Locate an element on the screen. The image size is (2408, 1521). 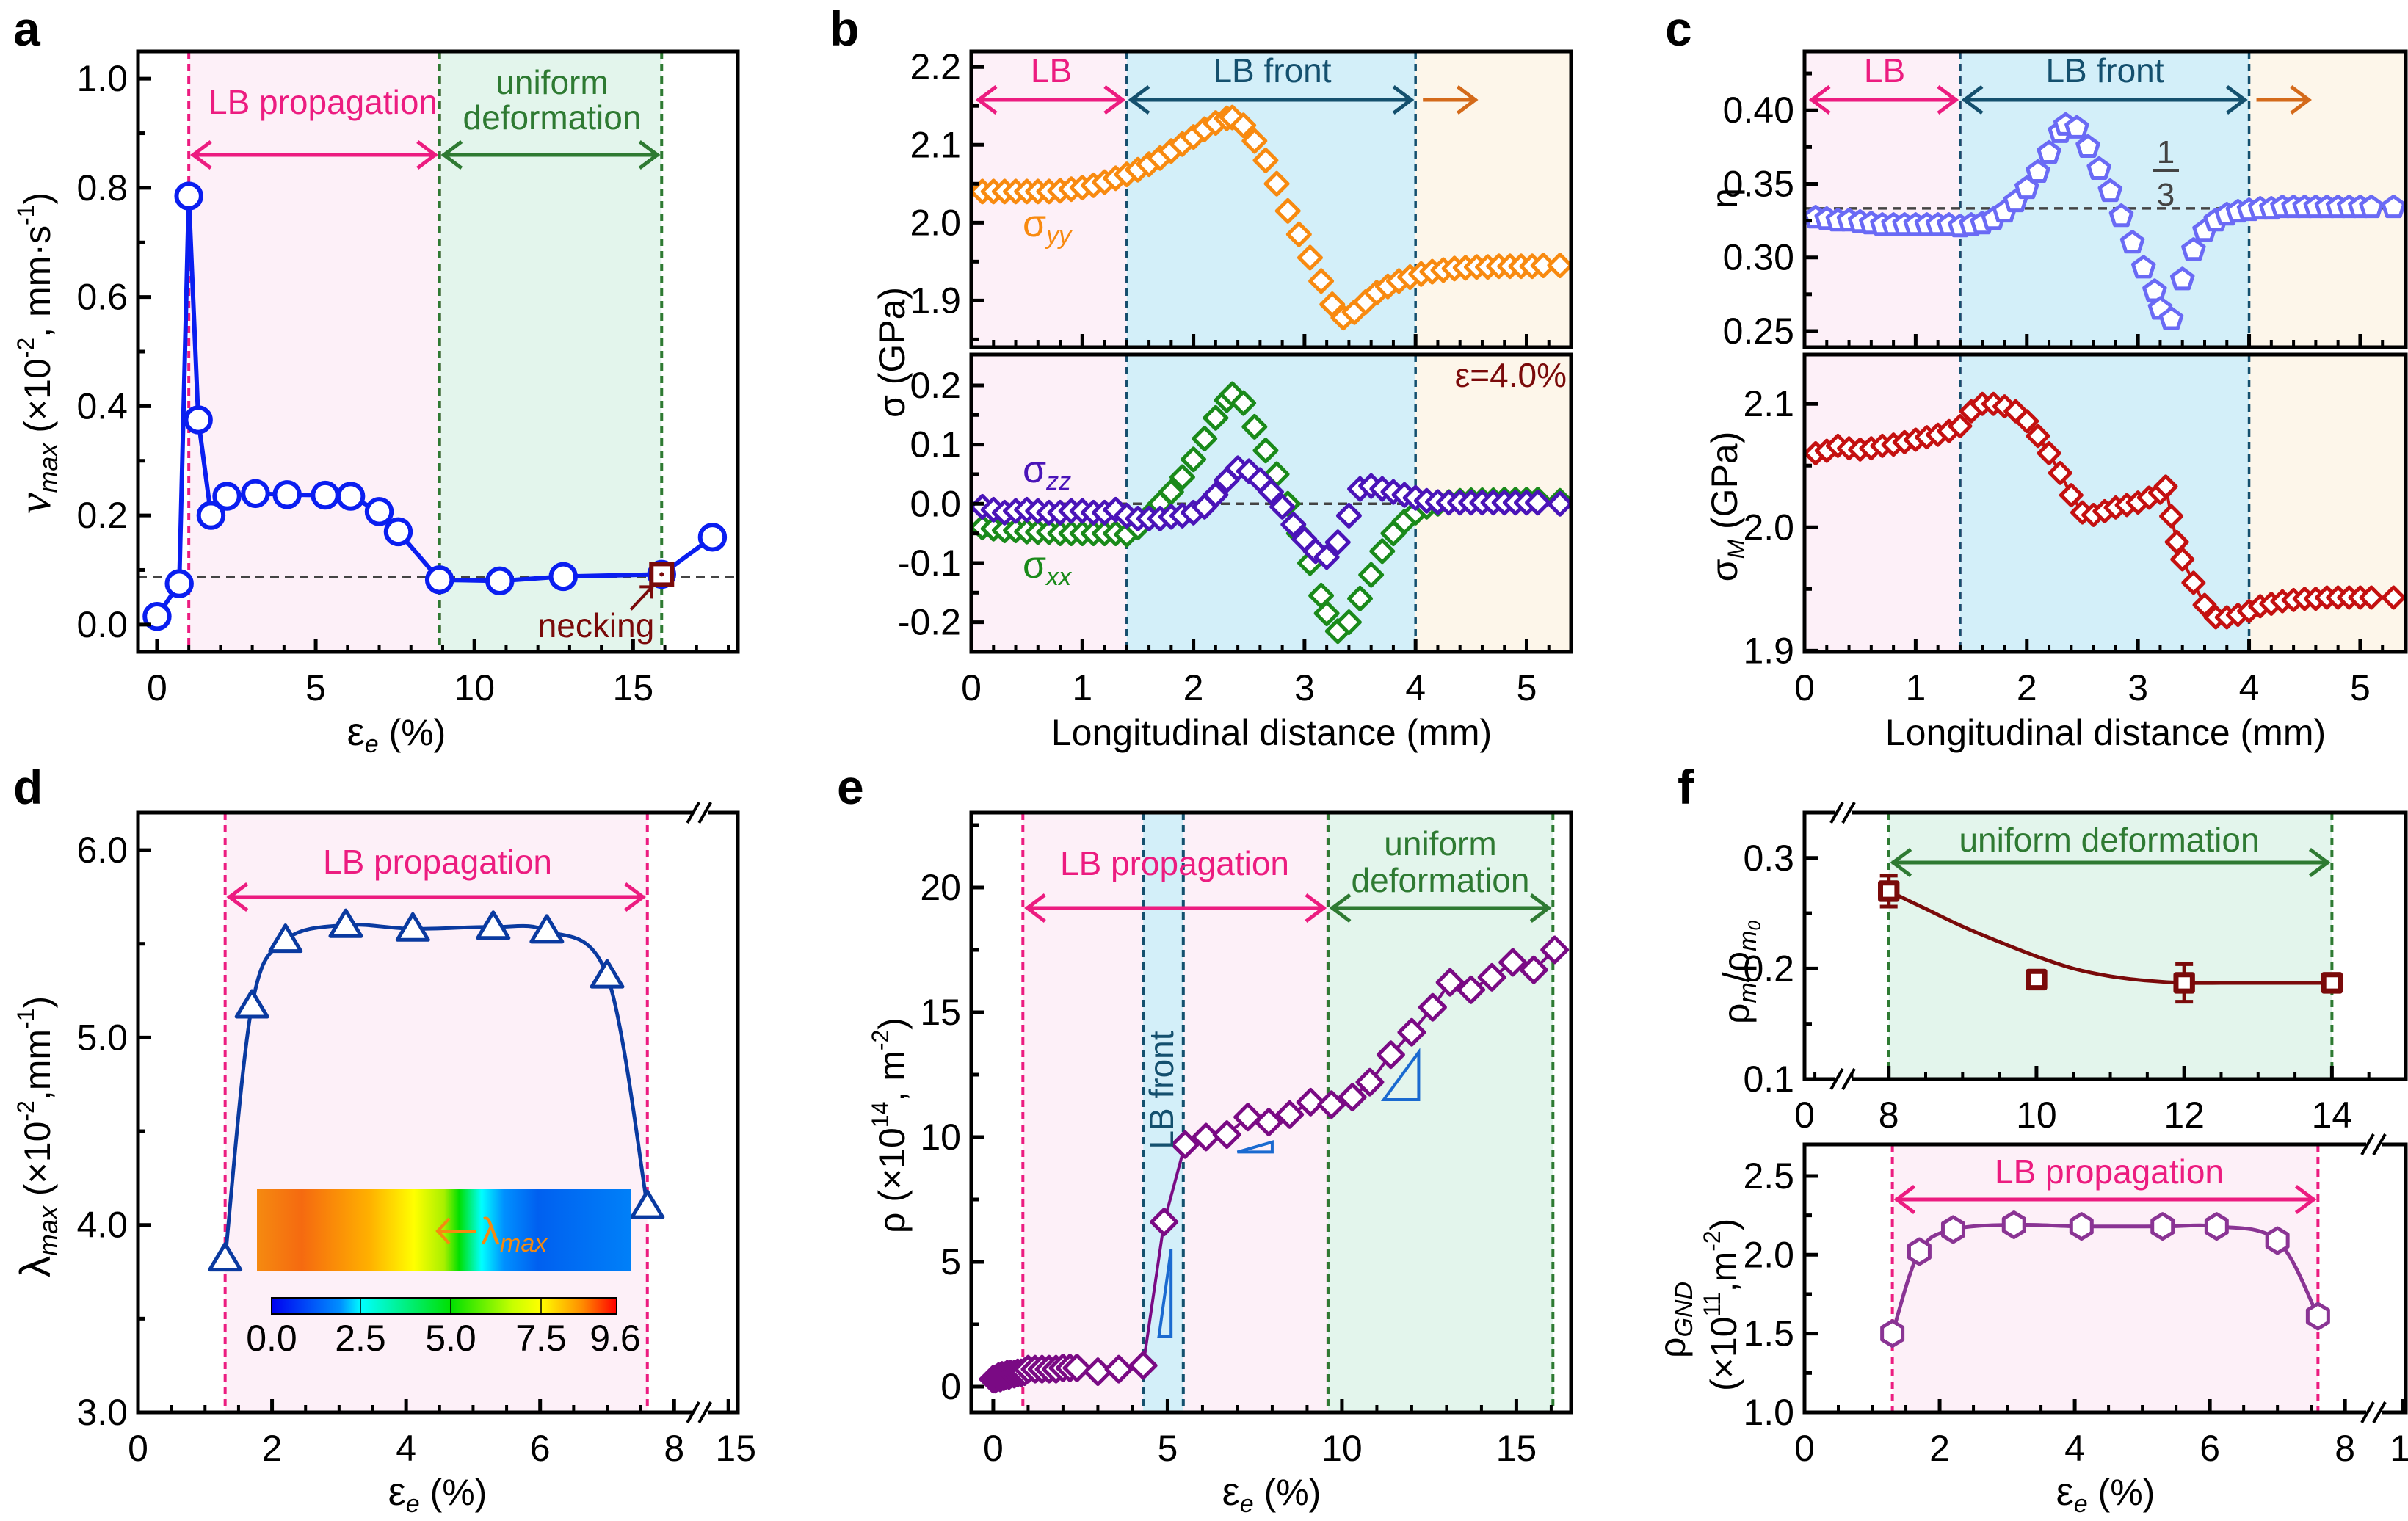
ylabel-f-top: ρm/ρm0 is located at coordinates (1740, 972).